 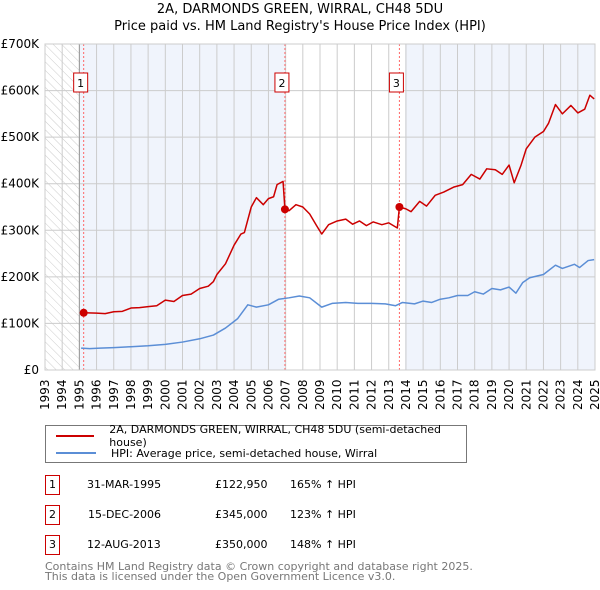 I want to click on x-tick-label: 2019, so click(x=492, y=394).